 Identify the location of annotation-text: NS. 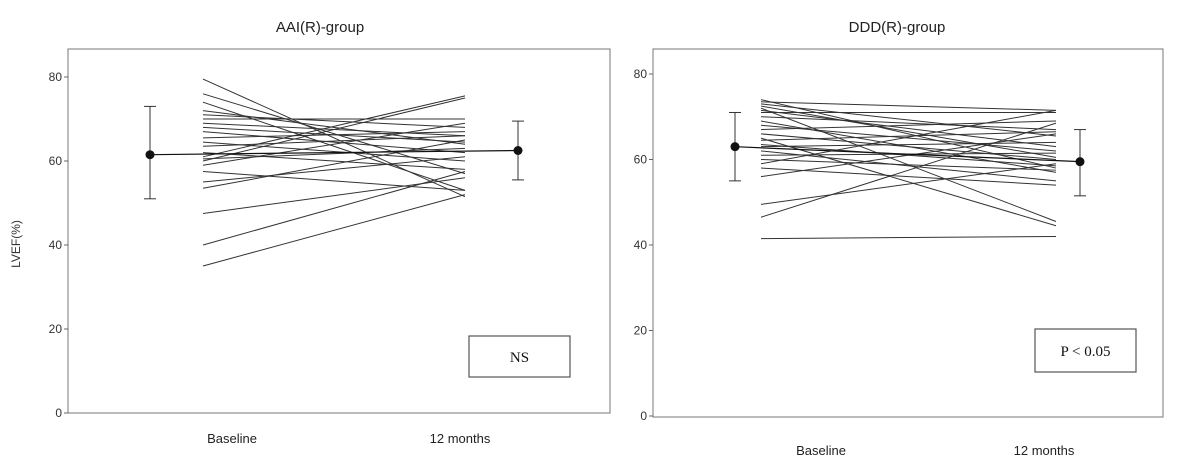
(519, 358).